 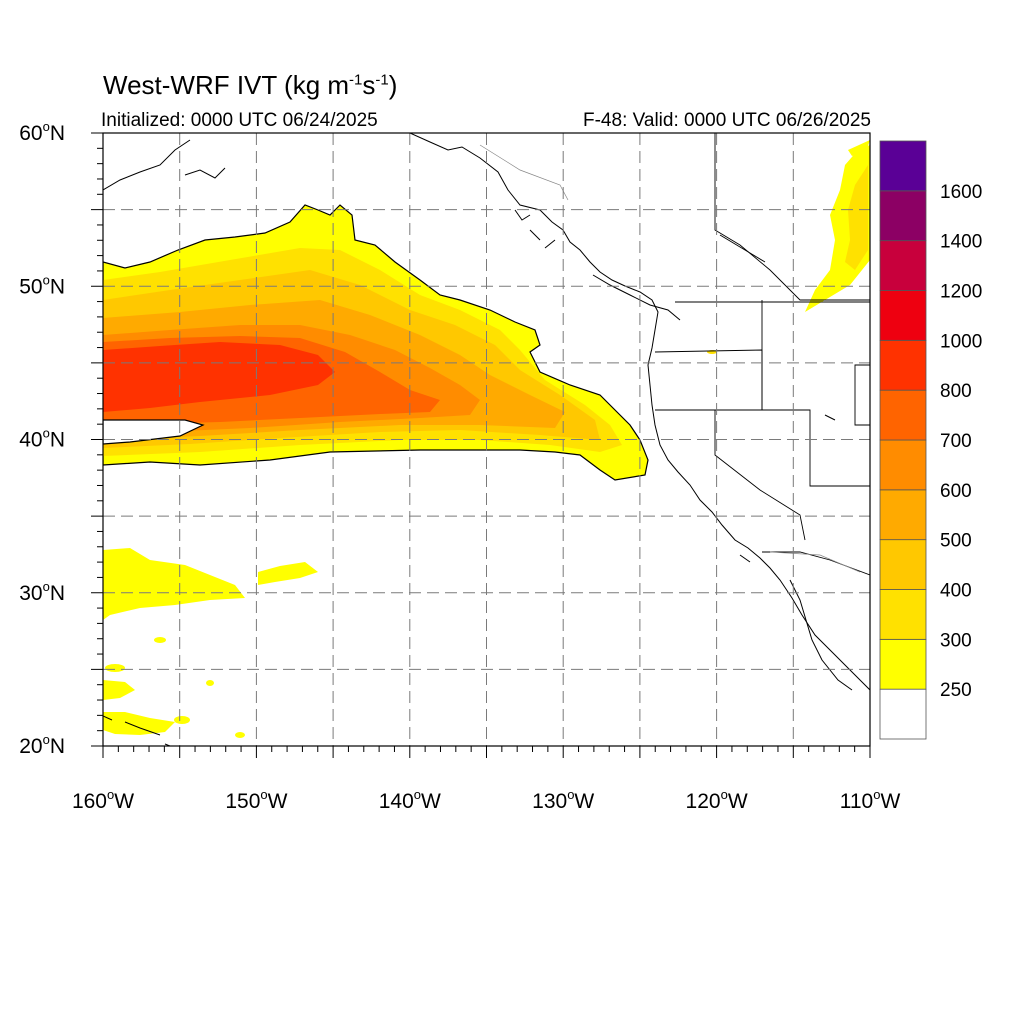 What do you see at coordinates (961, 192) in the screenshot?
I see `colorbar-label: 1600` at bounding box center [961, 192].